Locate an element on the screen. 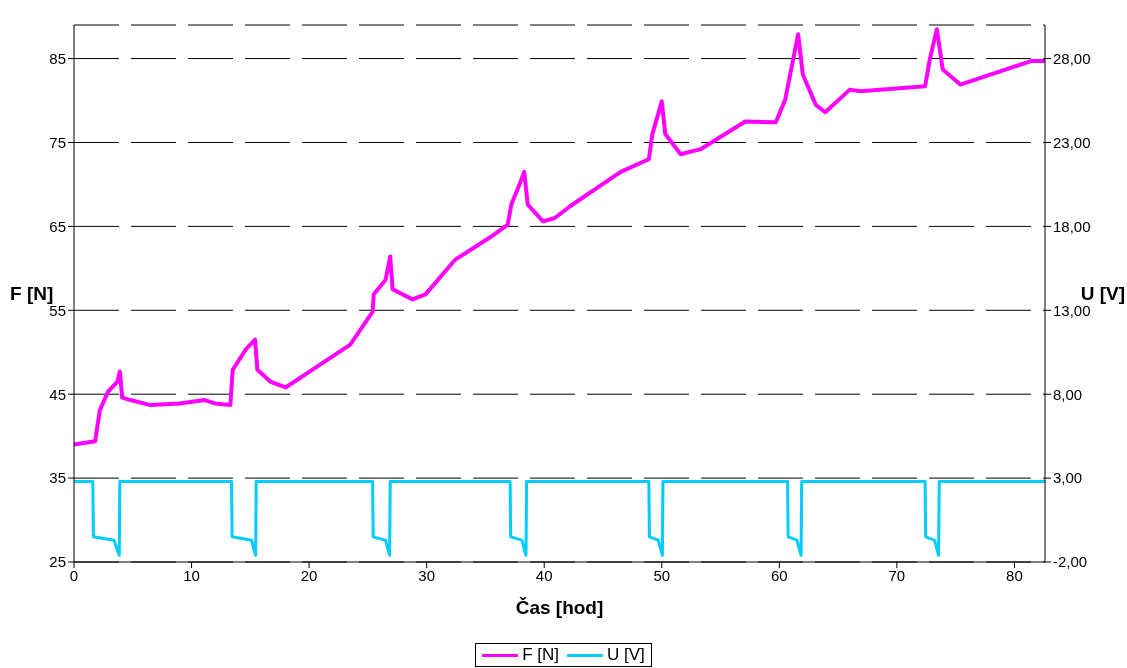 The image size is (1127, 668). y-tick-label: 45 is located at coordinates (57, 394).